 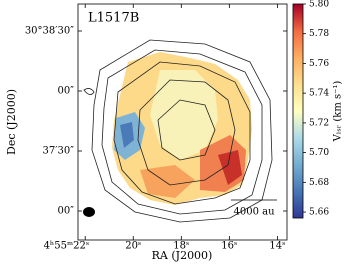 I want to click on colorbar-tick-label: 5.72, so click(x=319, y=123).